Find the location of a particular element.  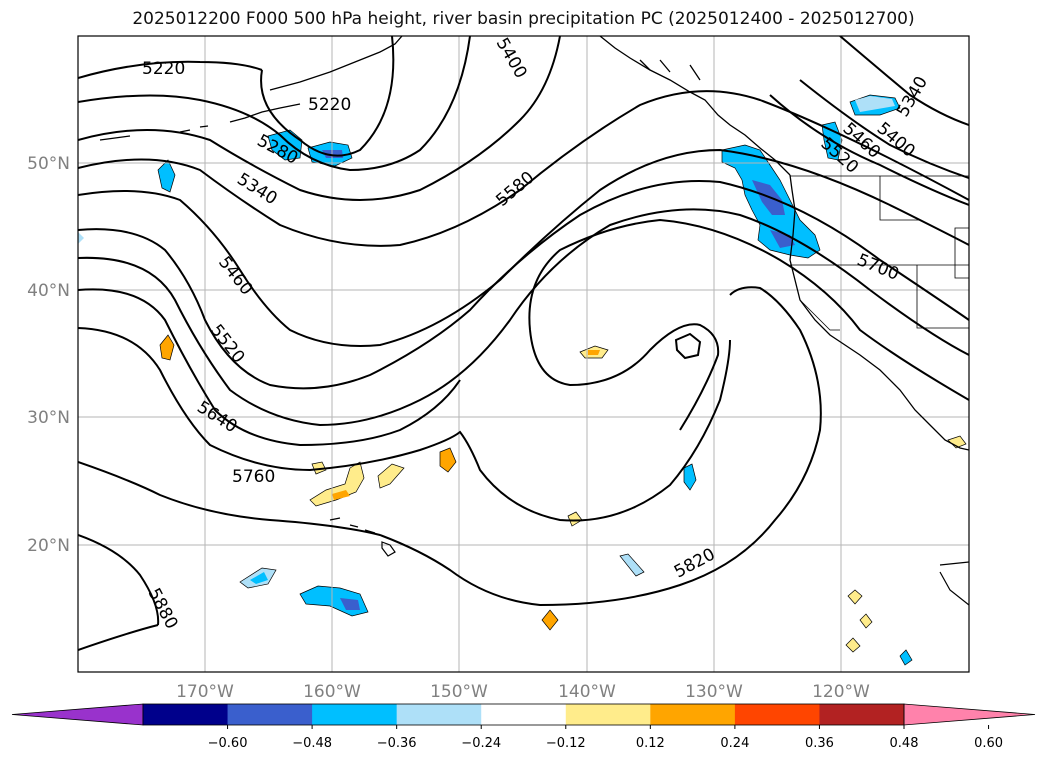

colorbar-extend-low is located at coordinates (77, 714).